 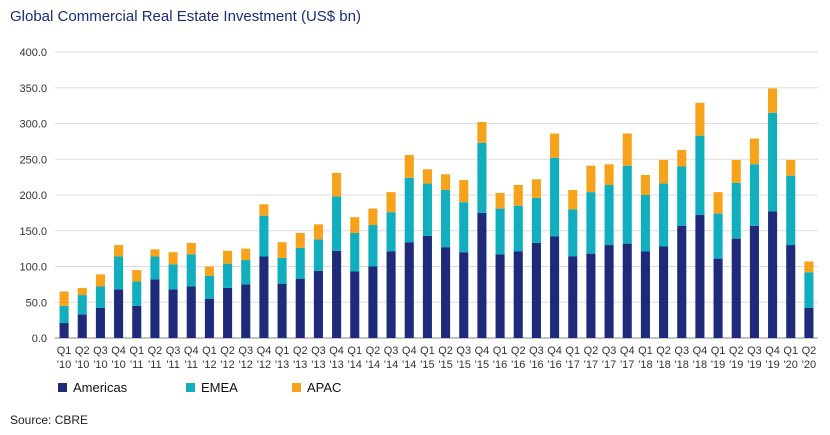 I want to click on legend-label-apac: APAC, so click(x=324, y=387).